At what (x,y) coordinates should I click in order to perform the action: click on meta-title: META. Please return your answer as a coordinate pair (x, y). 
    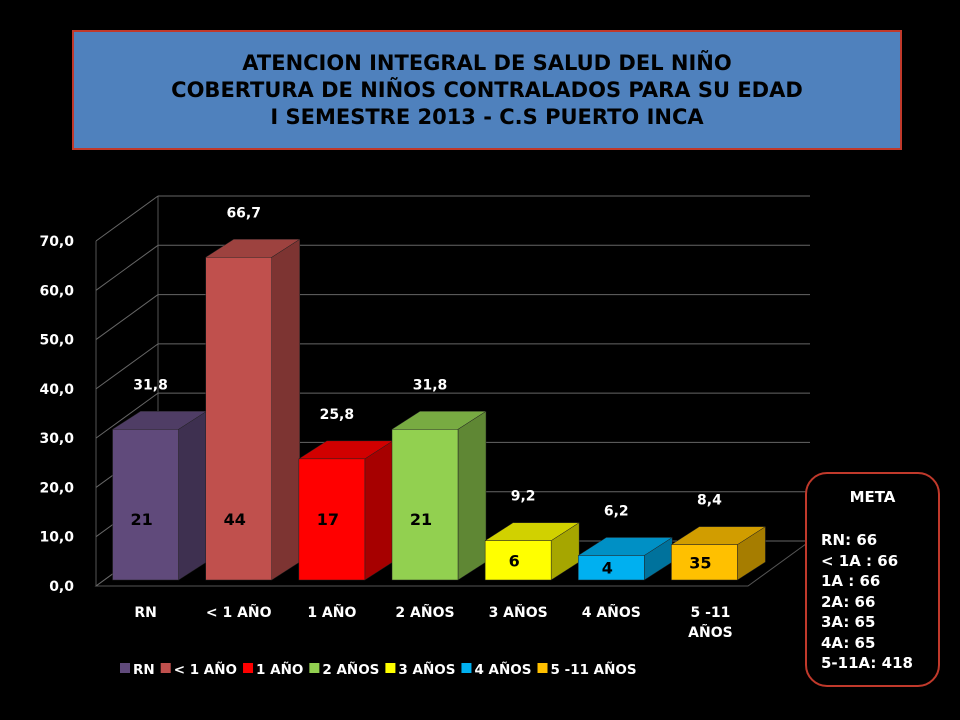
    Looking at the image, I should click on (872, 497).